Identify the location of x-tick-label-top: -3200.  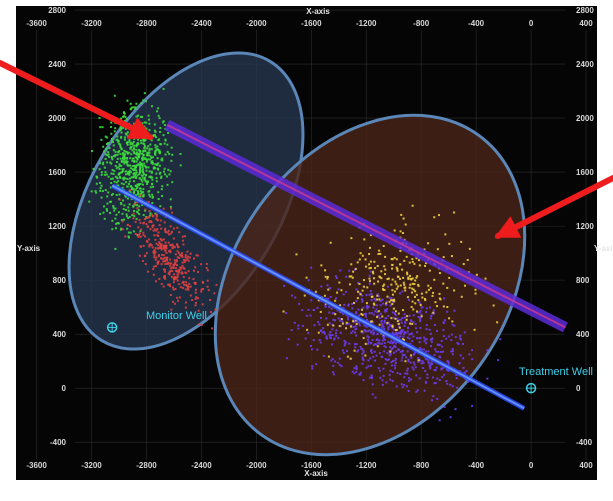
(91, 23).